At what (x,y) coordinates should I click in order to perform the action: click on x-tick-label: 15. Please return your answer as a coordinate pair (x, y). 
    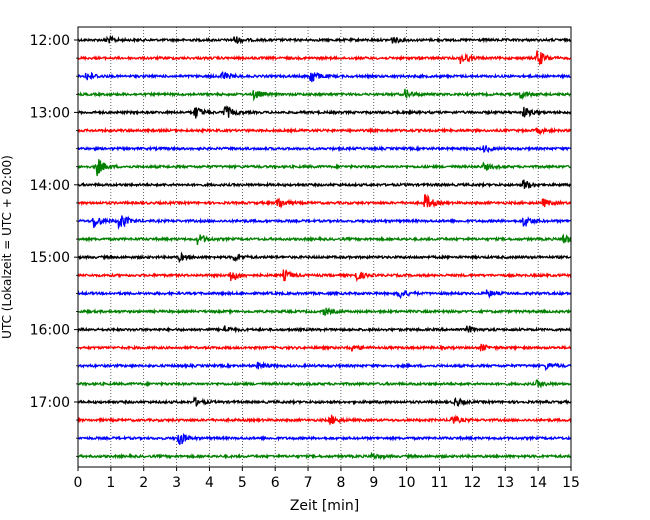
    Looking at the image, I should click on (571, 483).